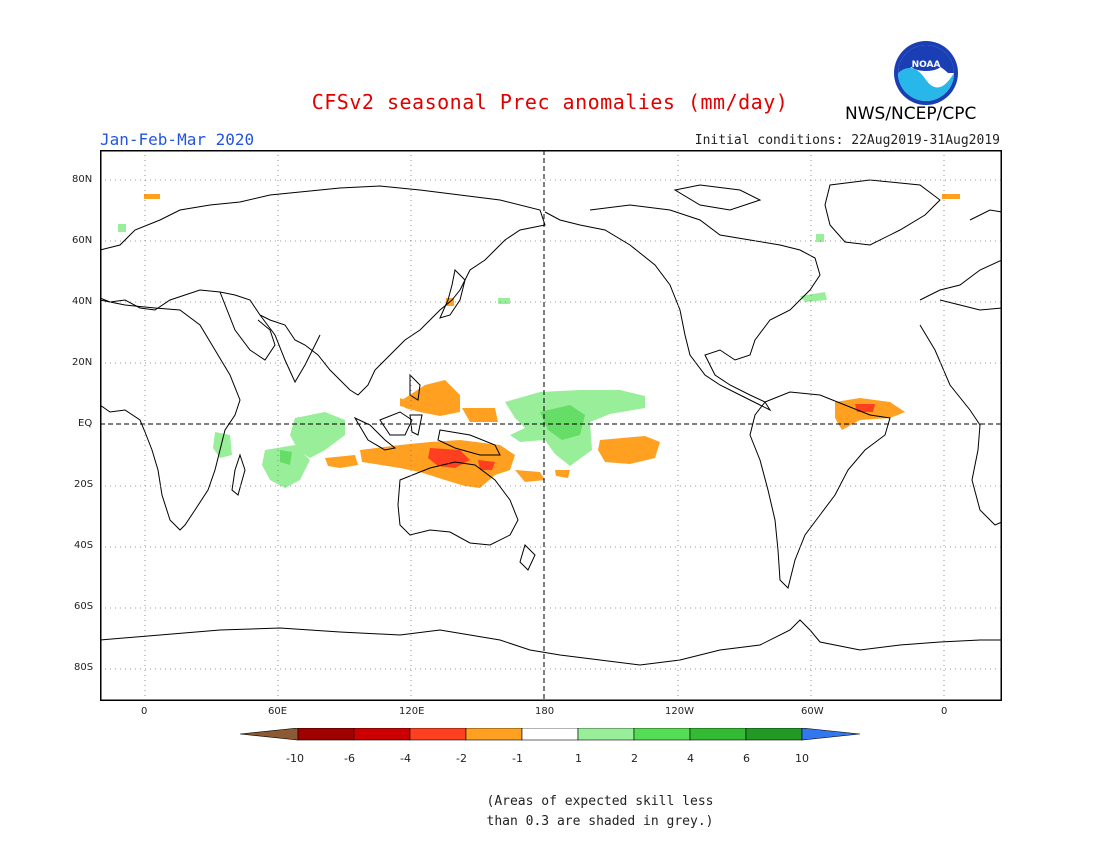 The height and width of the screenshot is (850, 1100). I want to click on anomaly-iceland-green, so click(122, 228).